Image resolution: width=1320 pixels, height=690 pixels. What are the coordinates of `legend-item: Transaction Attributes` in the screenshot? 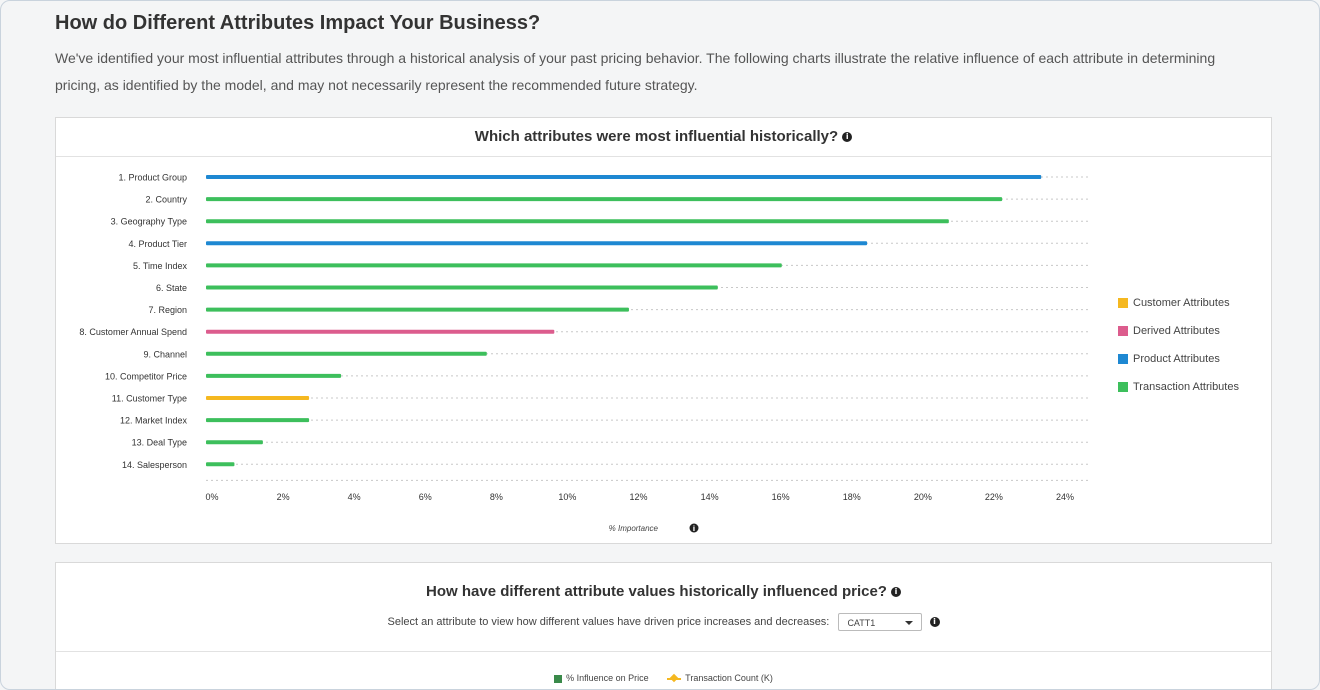 It's located at (1178, 387).